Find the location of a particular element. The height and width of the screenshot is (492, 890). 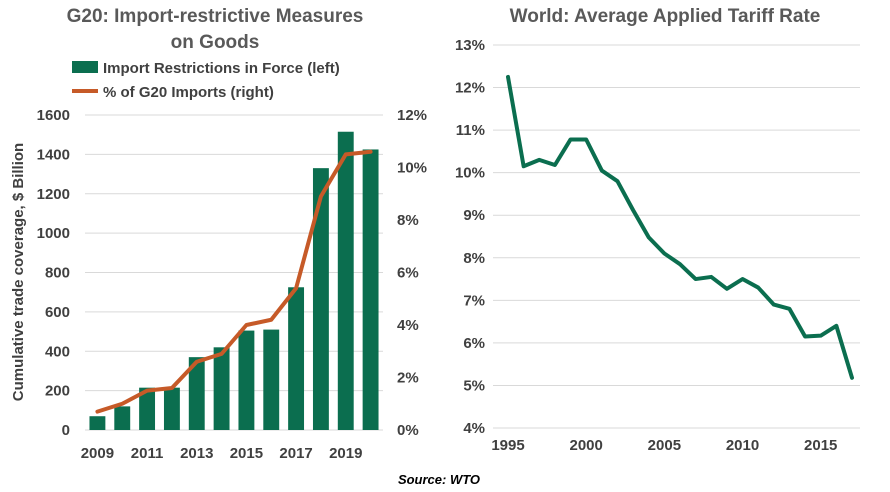

left-y-axis-title: Cumulative trade coverage, $ Billion is located at coordinates (18, 272).